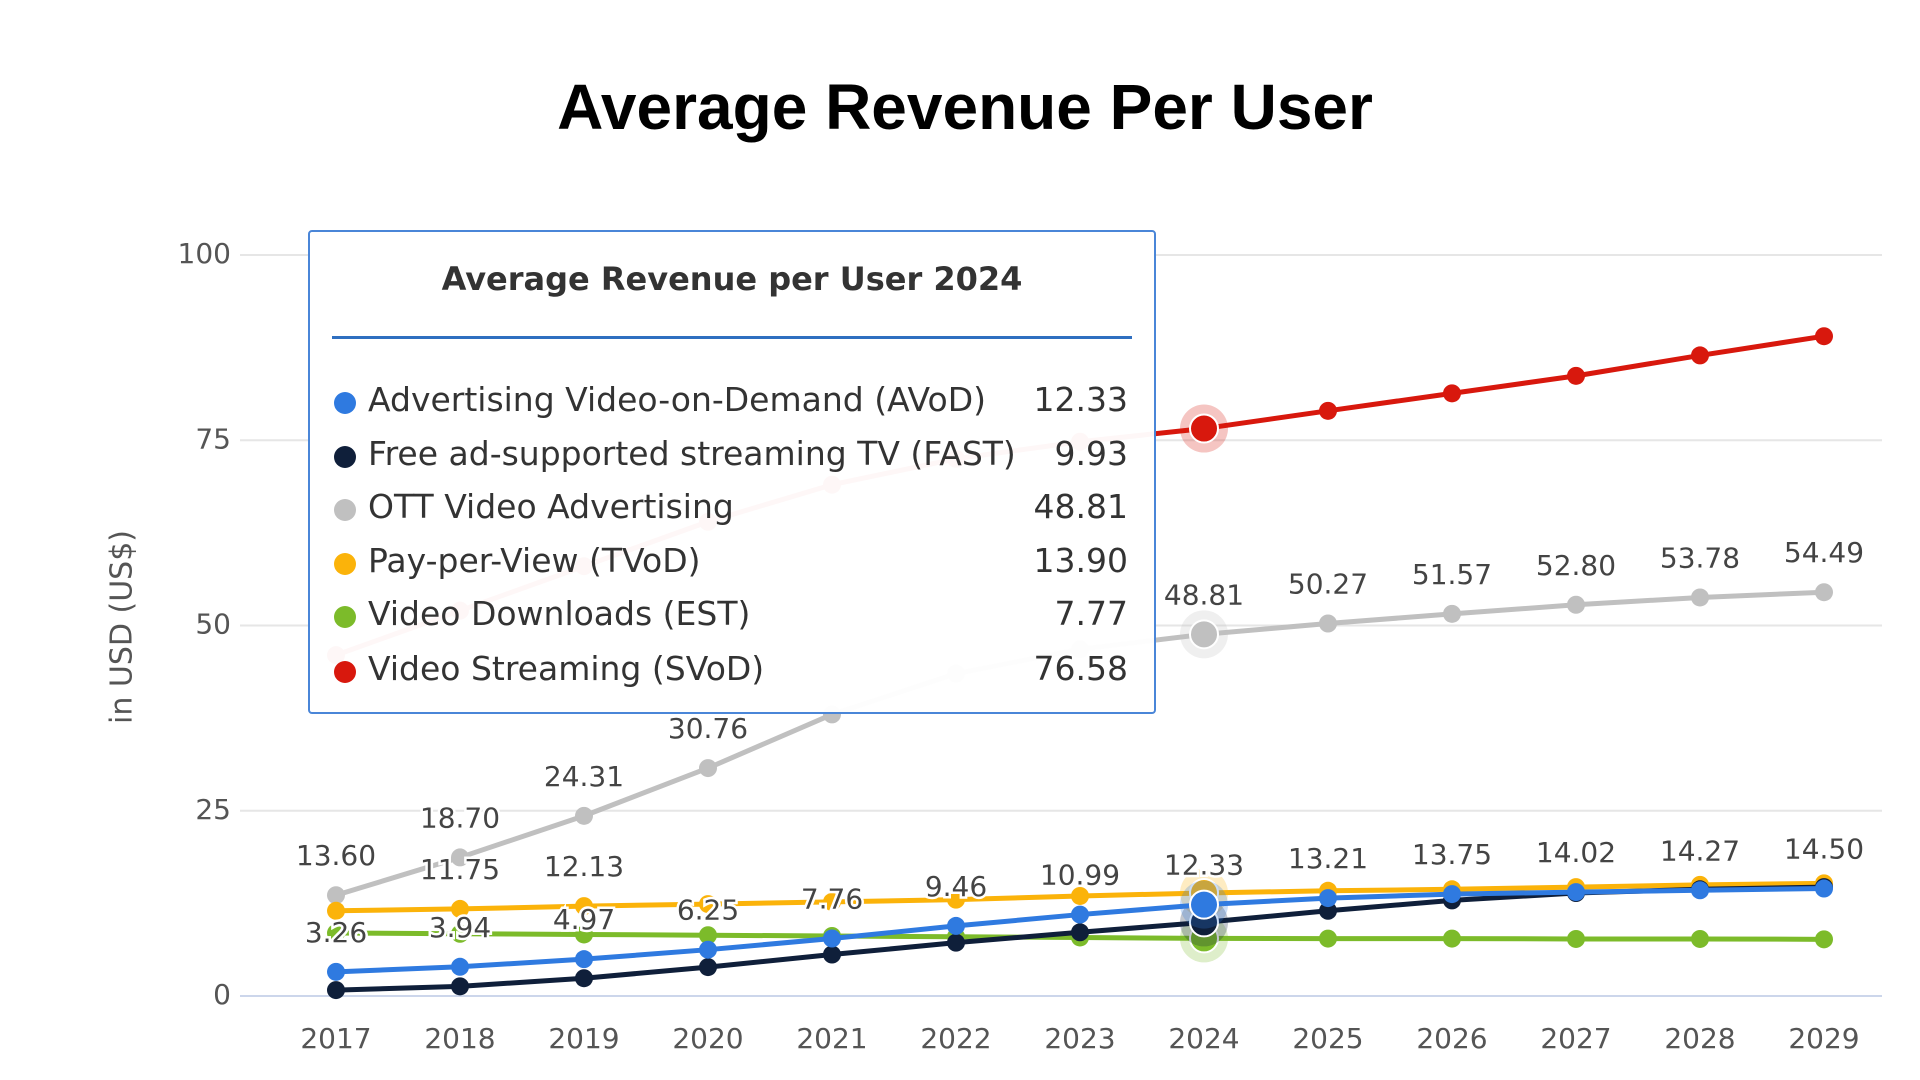  Describe the element at coordinates (692, 453) in the screenshot. I see `tooltip-series-name: Free ad-supported streaming TV (FAST)` at that location.